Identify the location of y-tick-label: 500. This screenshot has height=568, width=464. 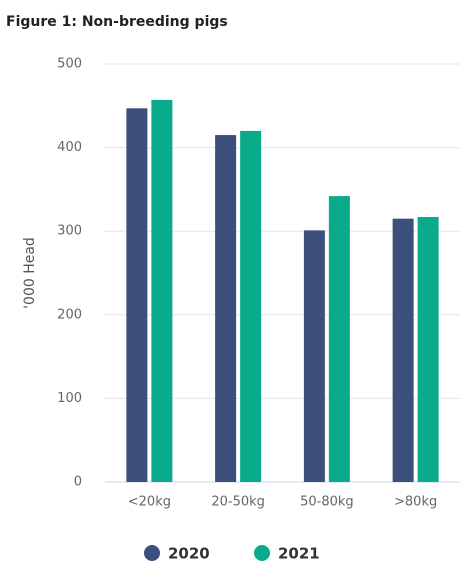
(69, 64).